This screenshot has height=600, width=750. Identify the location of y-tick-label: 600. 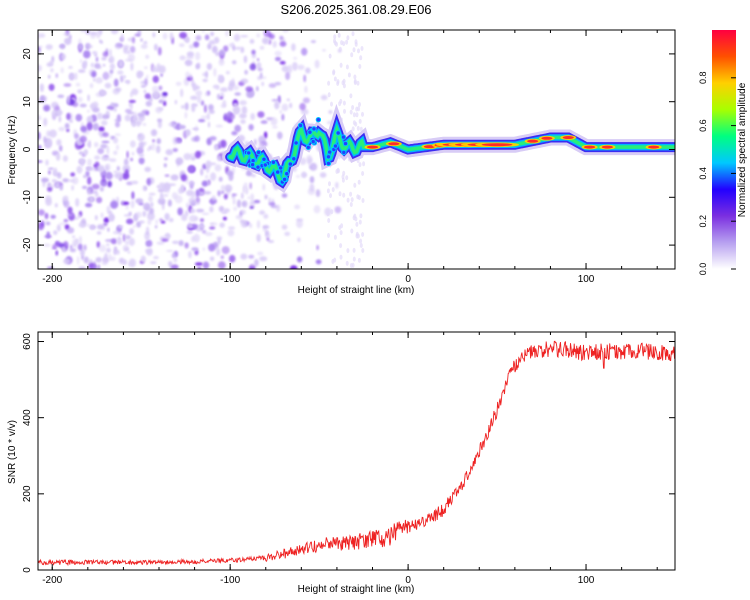
(27, 341).